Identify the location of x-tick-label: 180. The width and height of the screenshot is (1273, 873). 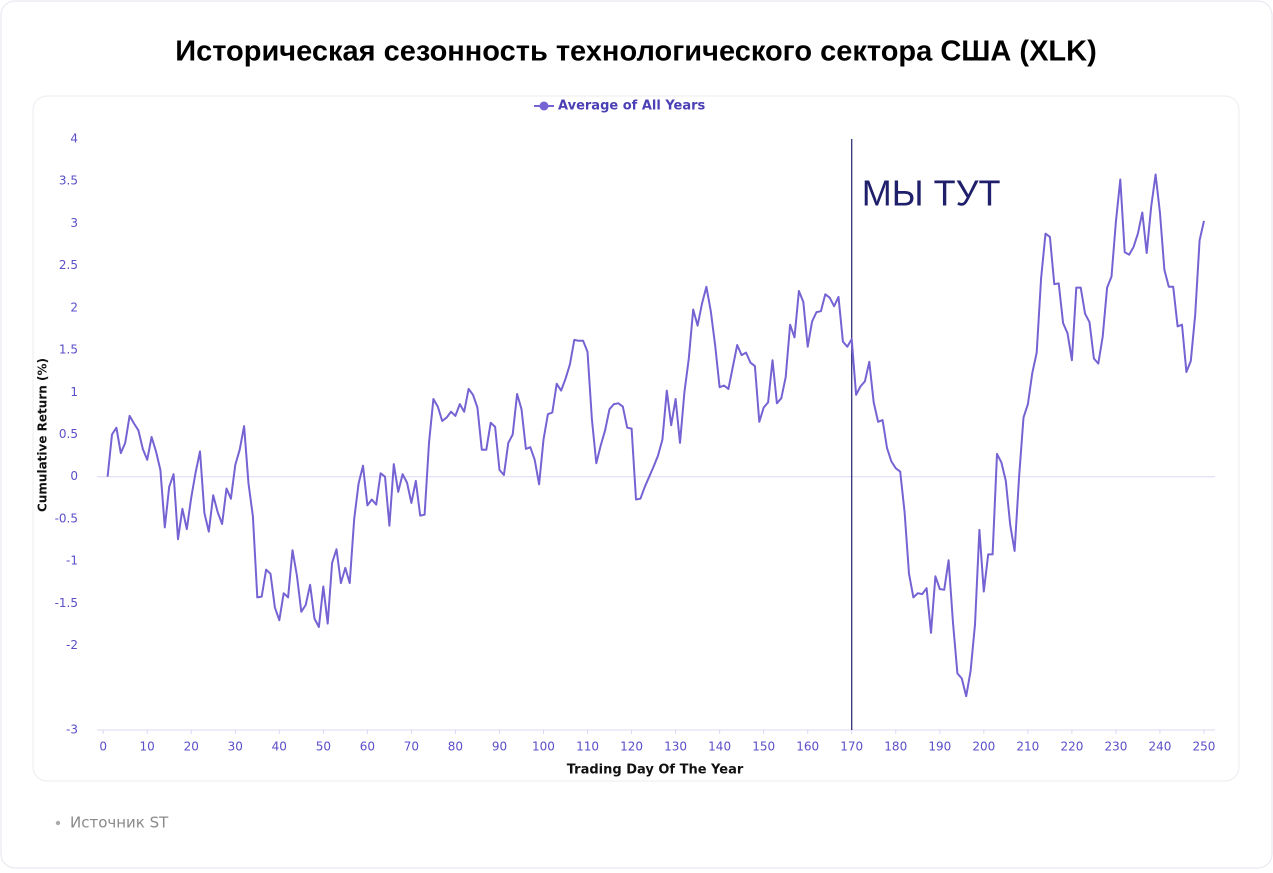
(895, 747).